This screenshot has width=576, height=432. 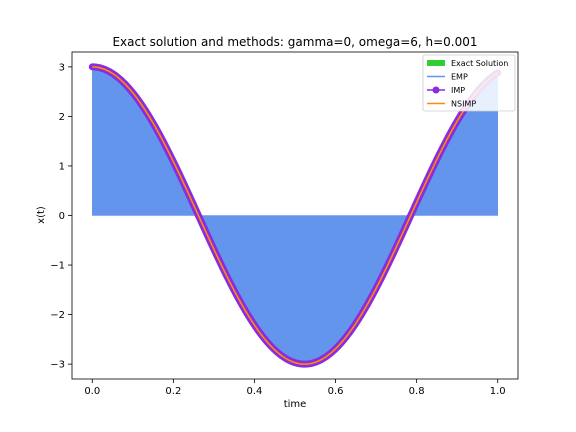 I want to click on legend: Exact Solution EMP IMP NSIMP, so click(x=469, y=83).